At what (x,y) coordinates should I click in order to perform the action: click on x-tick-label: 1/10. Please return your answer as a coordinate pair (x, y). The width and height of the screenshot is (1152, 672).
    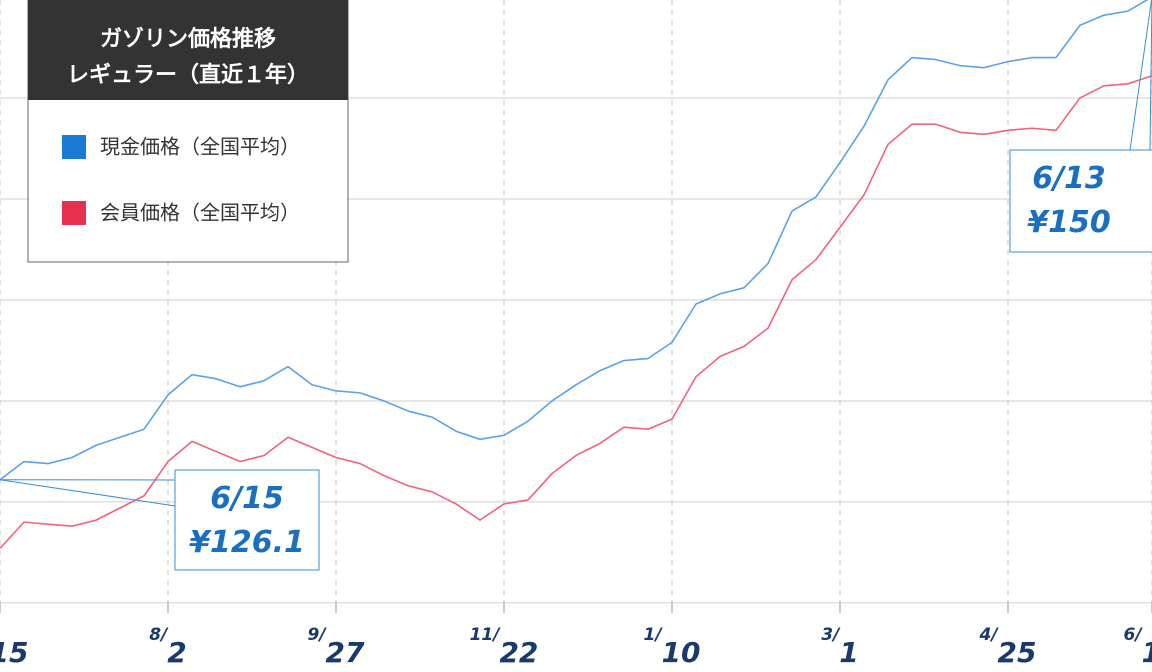
    Looking at the image, I should click on (671, 647).